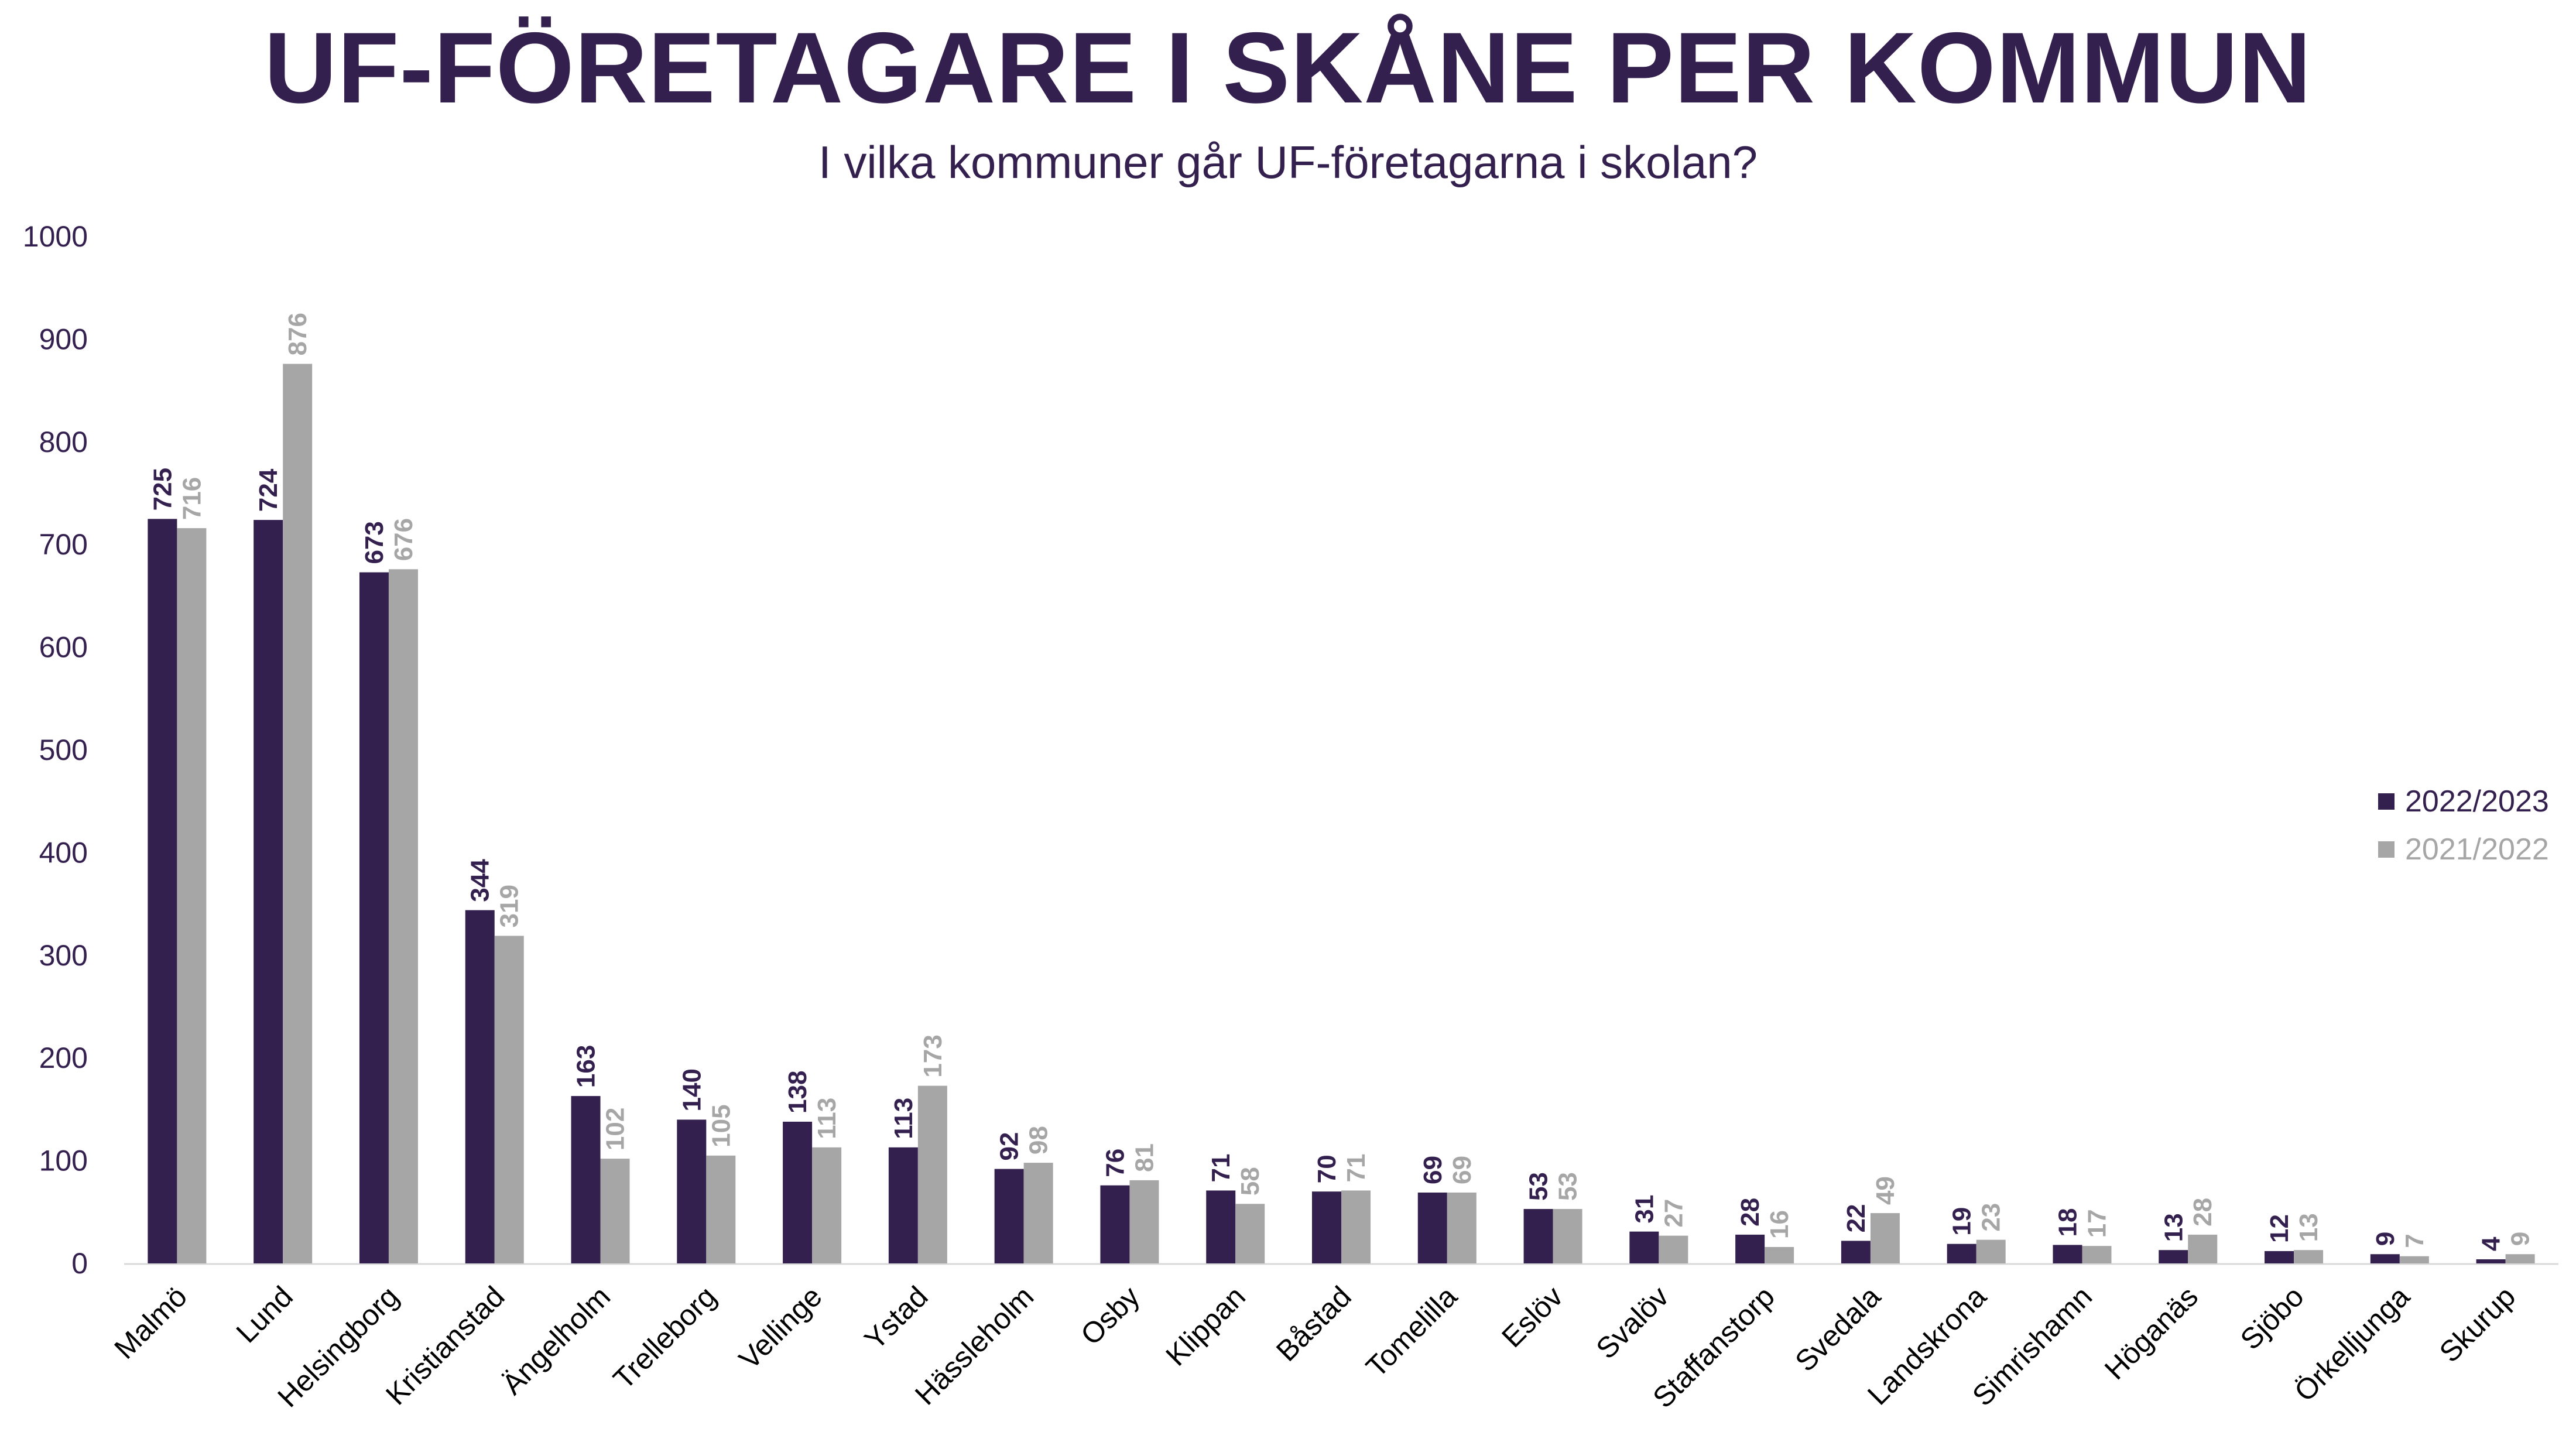 This screenshot has width=2576, height=1449. I want to click on y-tick-label-1: 100, so click(63, 1161).